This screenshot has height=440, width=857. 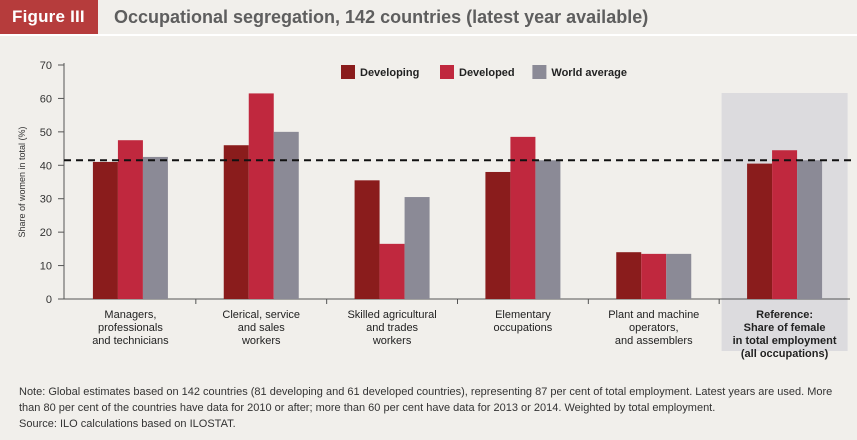 What do you see at coordinates (46, 166) in the screenshot?
I see `y-tick-label: 40` at bounding box center [46, 166].